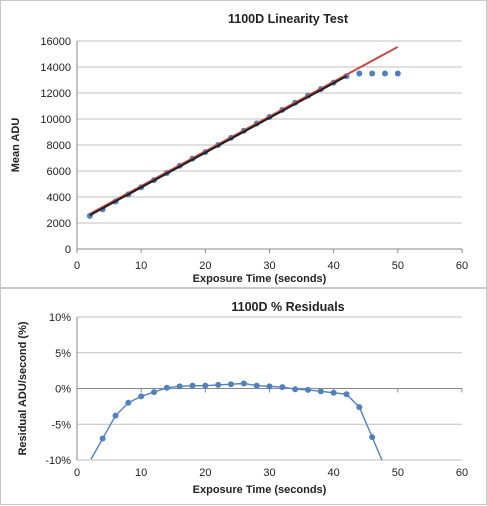 This screenshot has width=487, height=506. What do you see at coordinates (55, 94) in the screenshot?
I see `y-tick-label: 12000` at bounding box center [55, 94].